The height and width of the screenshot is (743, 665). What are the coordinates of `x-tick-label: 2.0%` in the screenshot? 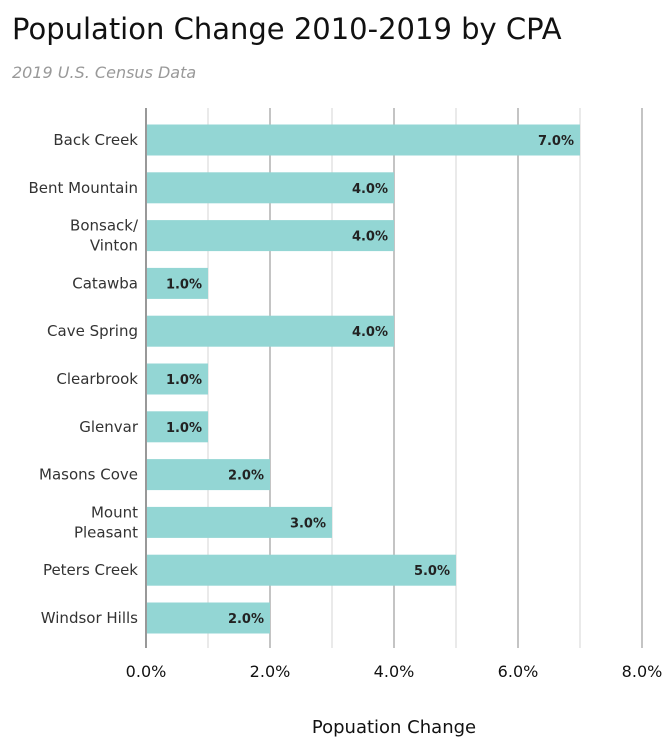 It's located at (270, 671).